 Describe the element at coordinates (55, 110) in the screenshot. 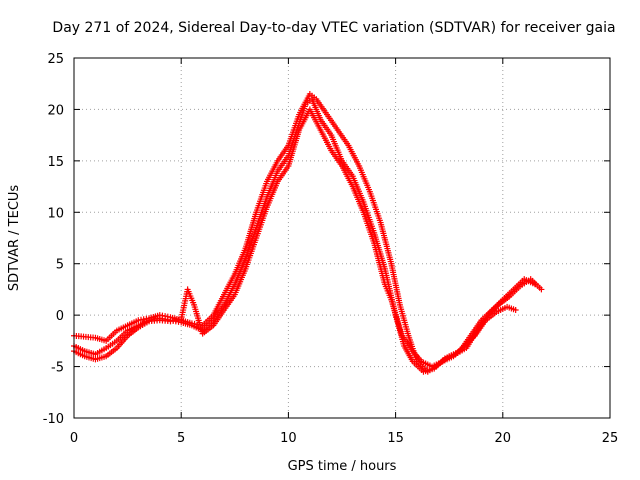

I see `y-tick-label: 20` at that location.